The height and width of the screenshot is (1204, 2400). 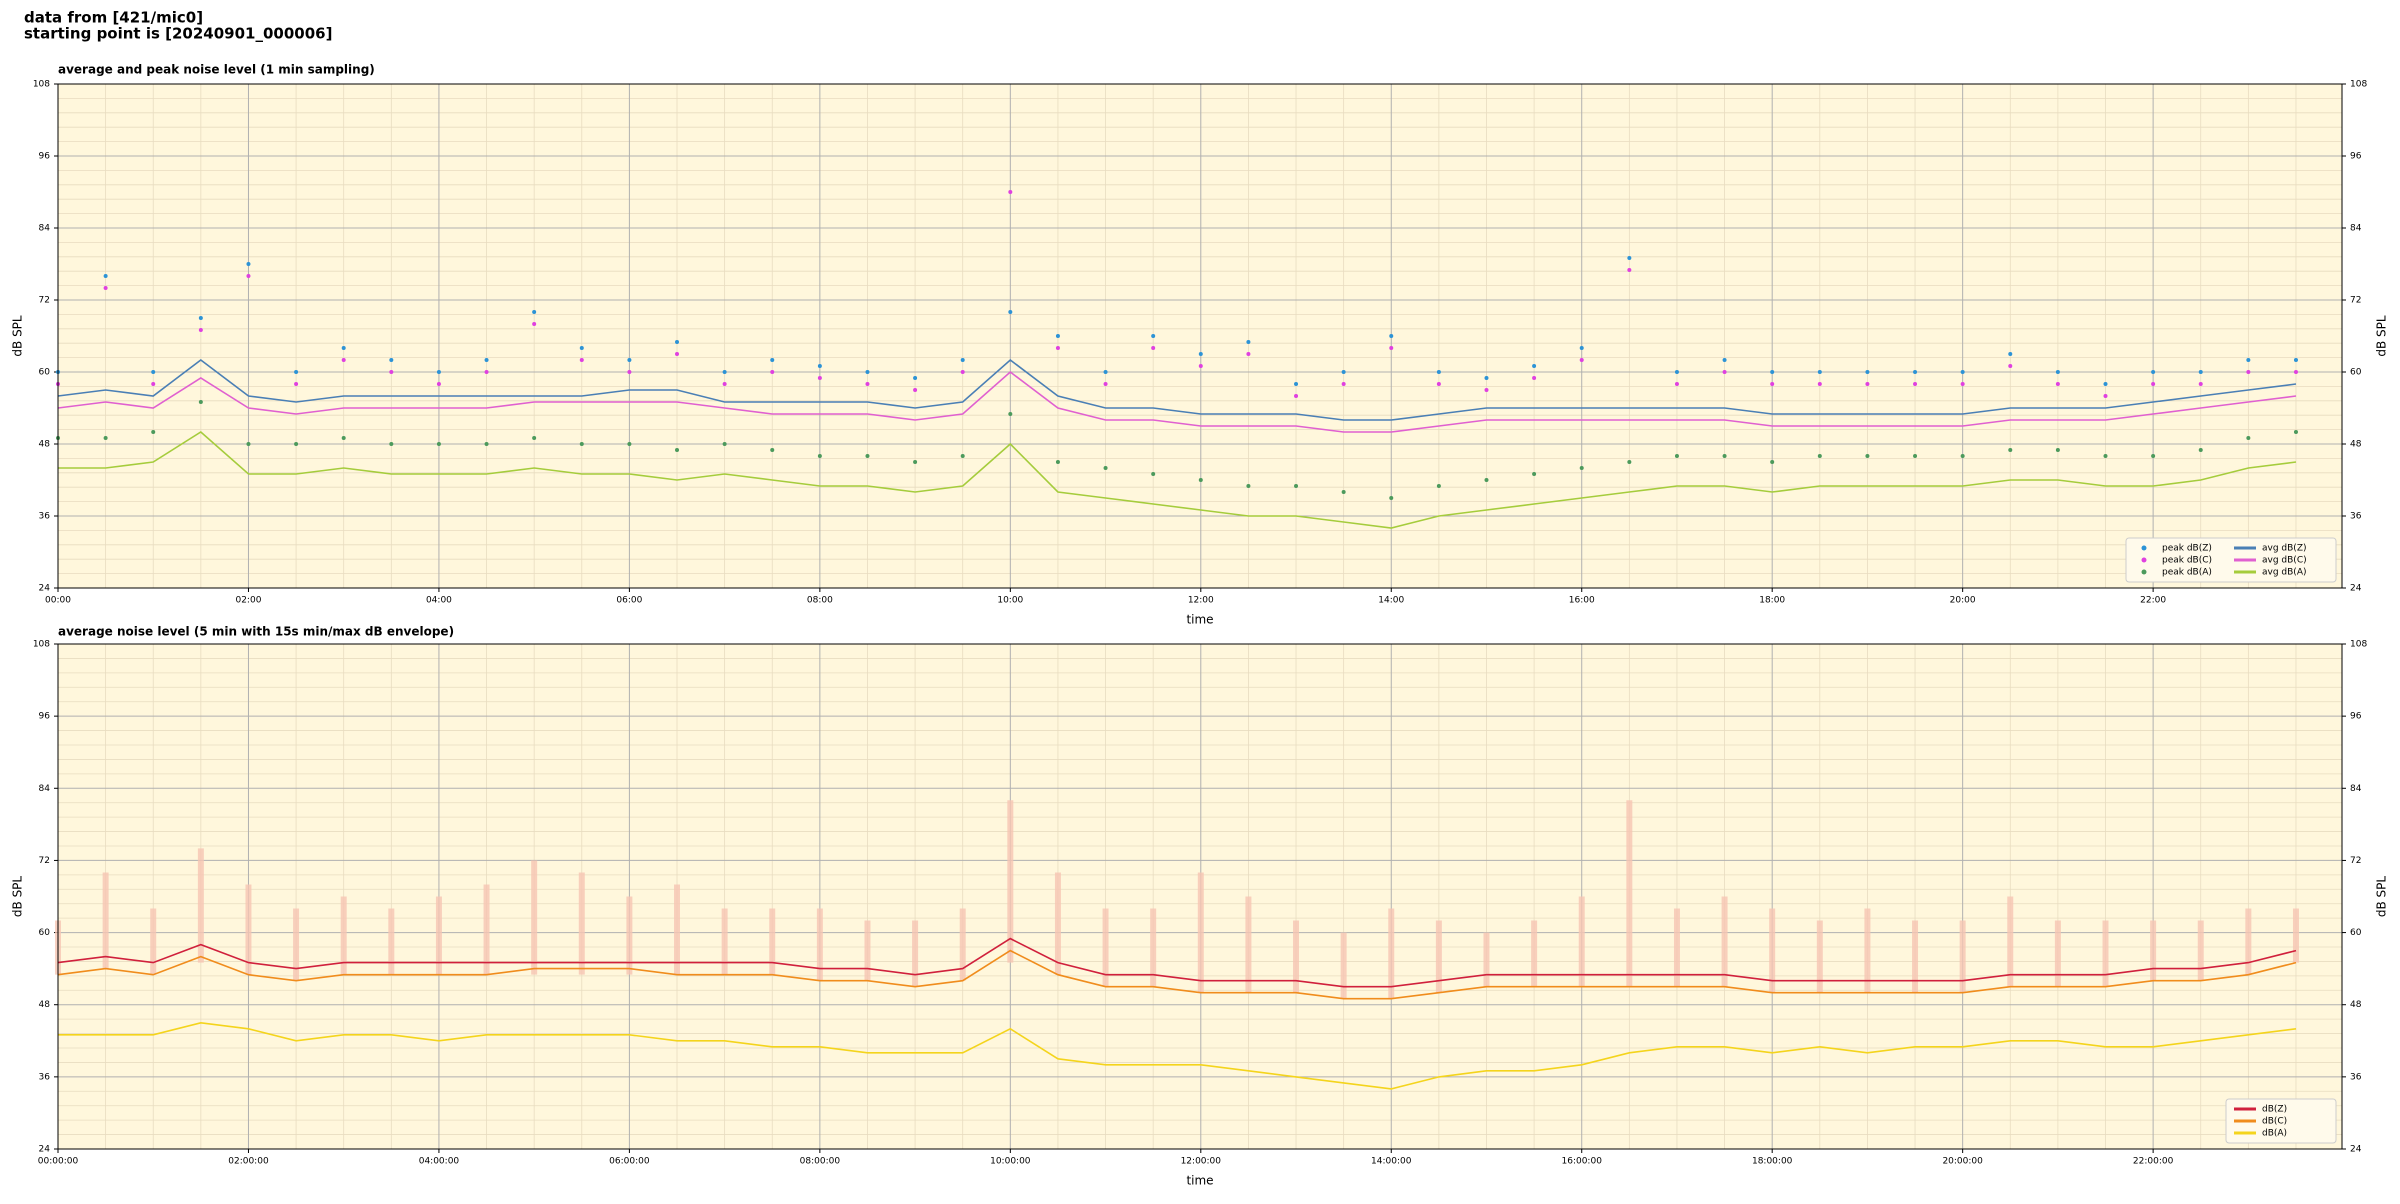 I want to click on legend-marker, so click(x=2144, y=560).